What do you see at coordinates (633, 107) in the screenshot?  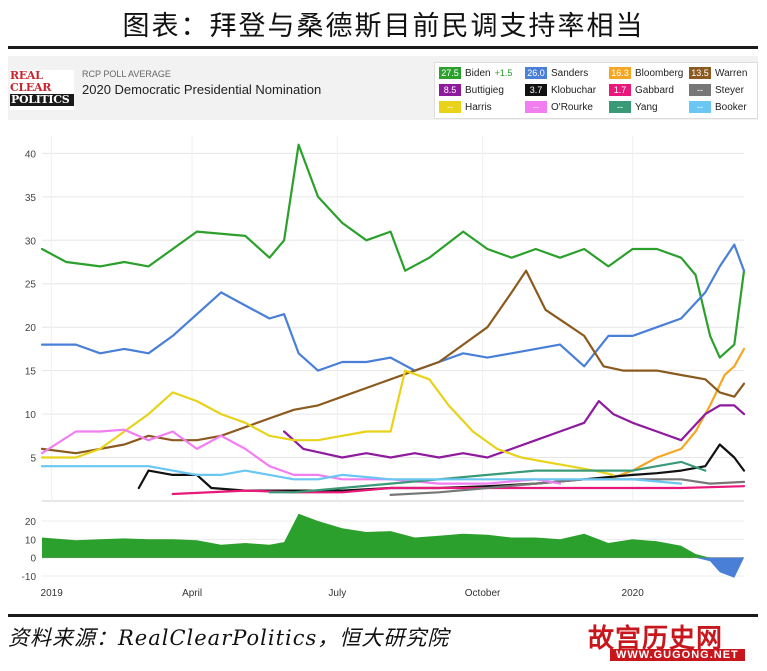 I see `legend-item-yang: -- Yang` at bounding box center [633, 107].